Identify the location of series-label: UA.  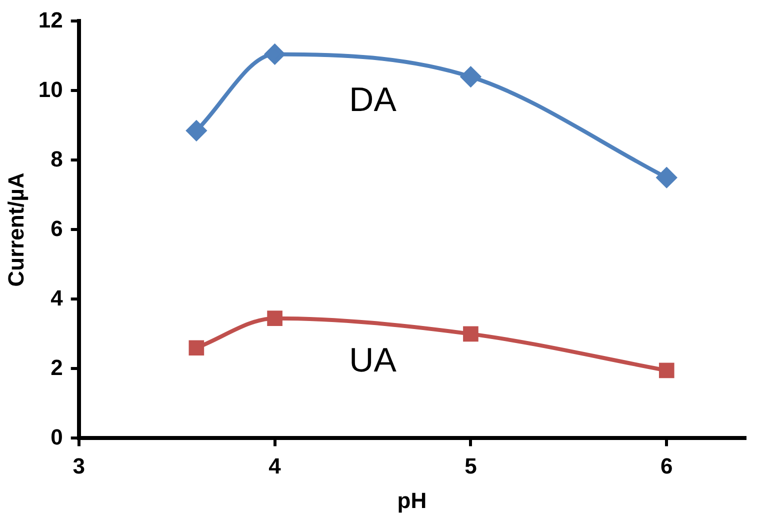
(373, 361).